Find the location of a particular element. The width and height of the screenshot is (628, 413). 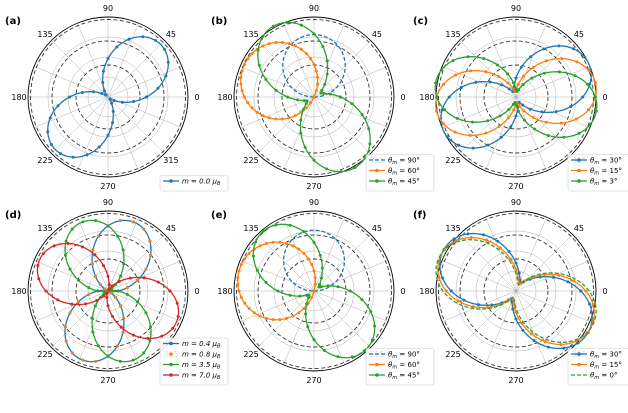

legend-label: m = 7.0 μB is located at coordinates (201, 377).